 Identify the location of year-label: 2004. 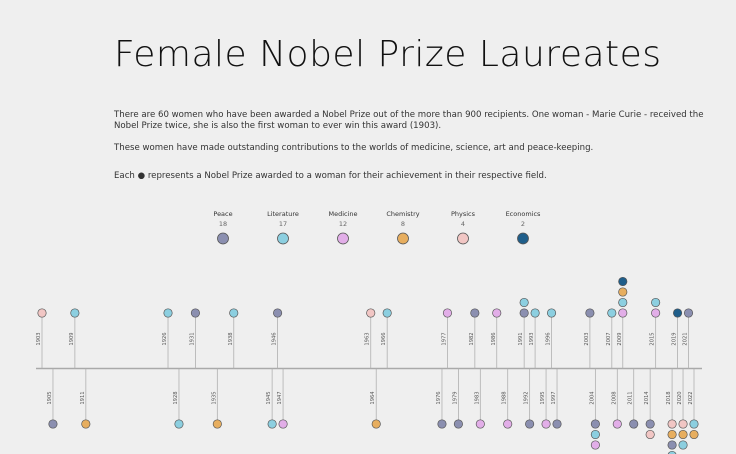
(592, 398).